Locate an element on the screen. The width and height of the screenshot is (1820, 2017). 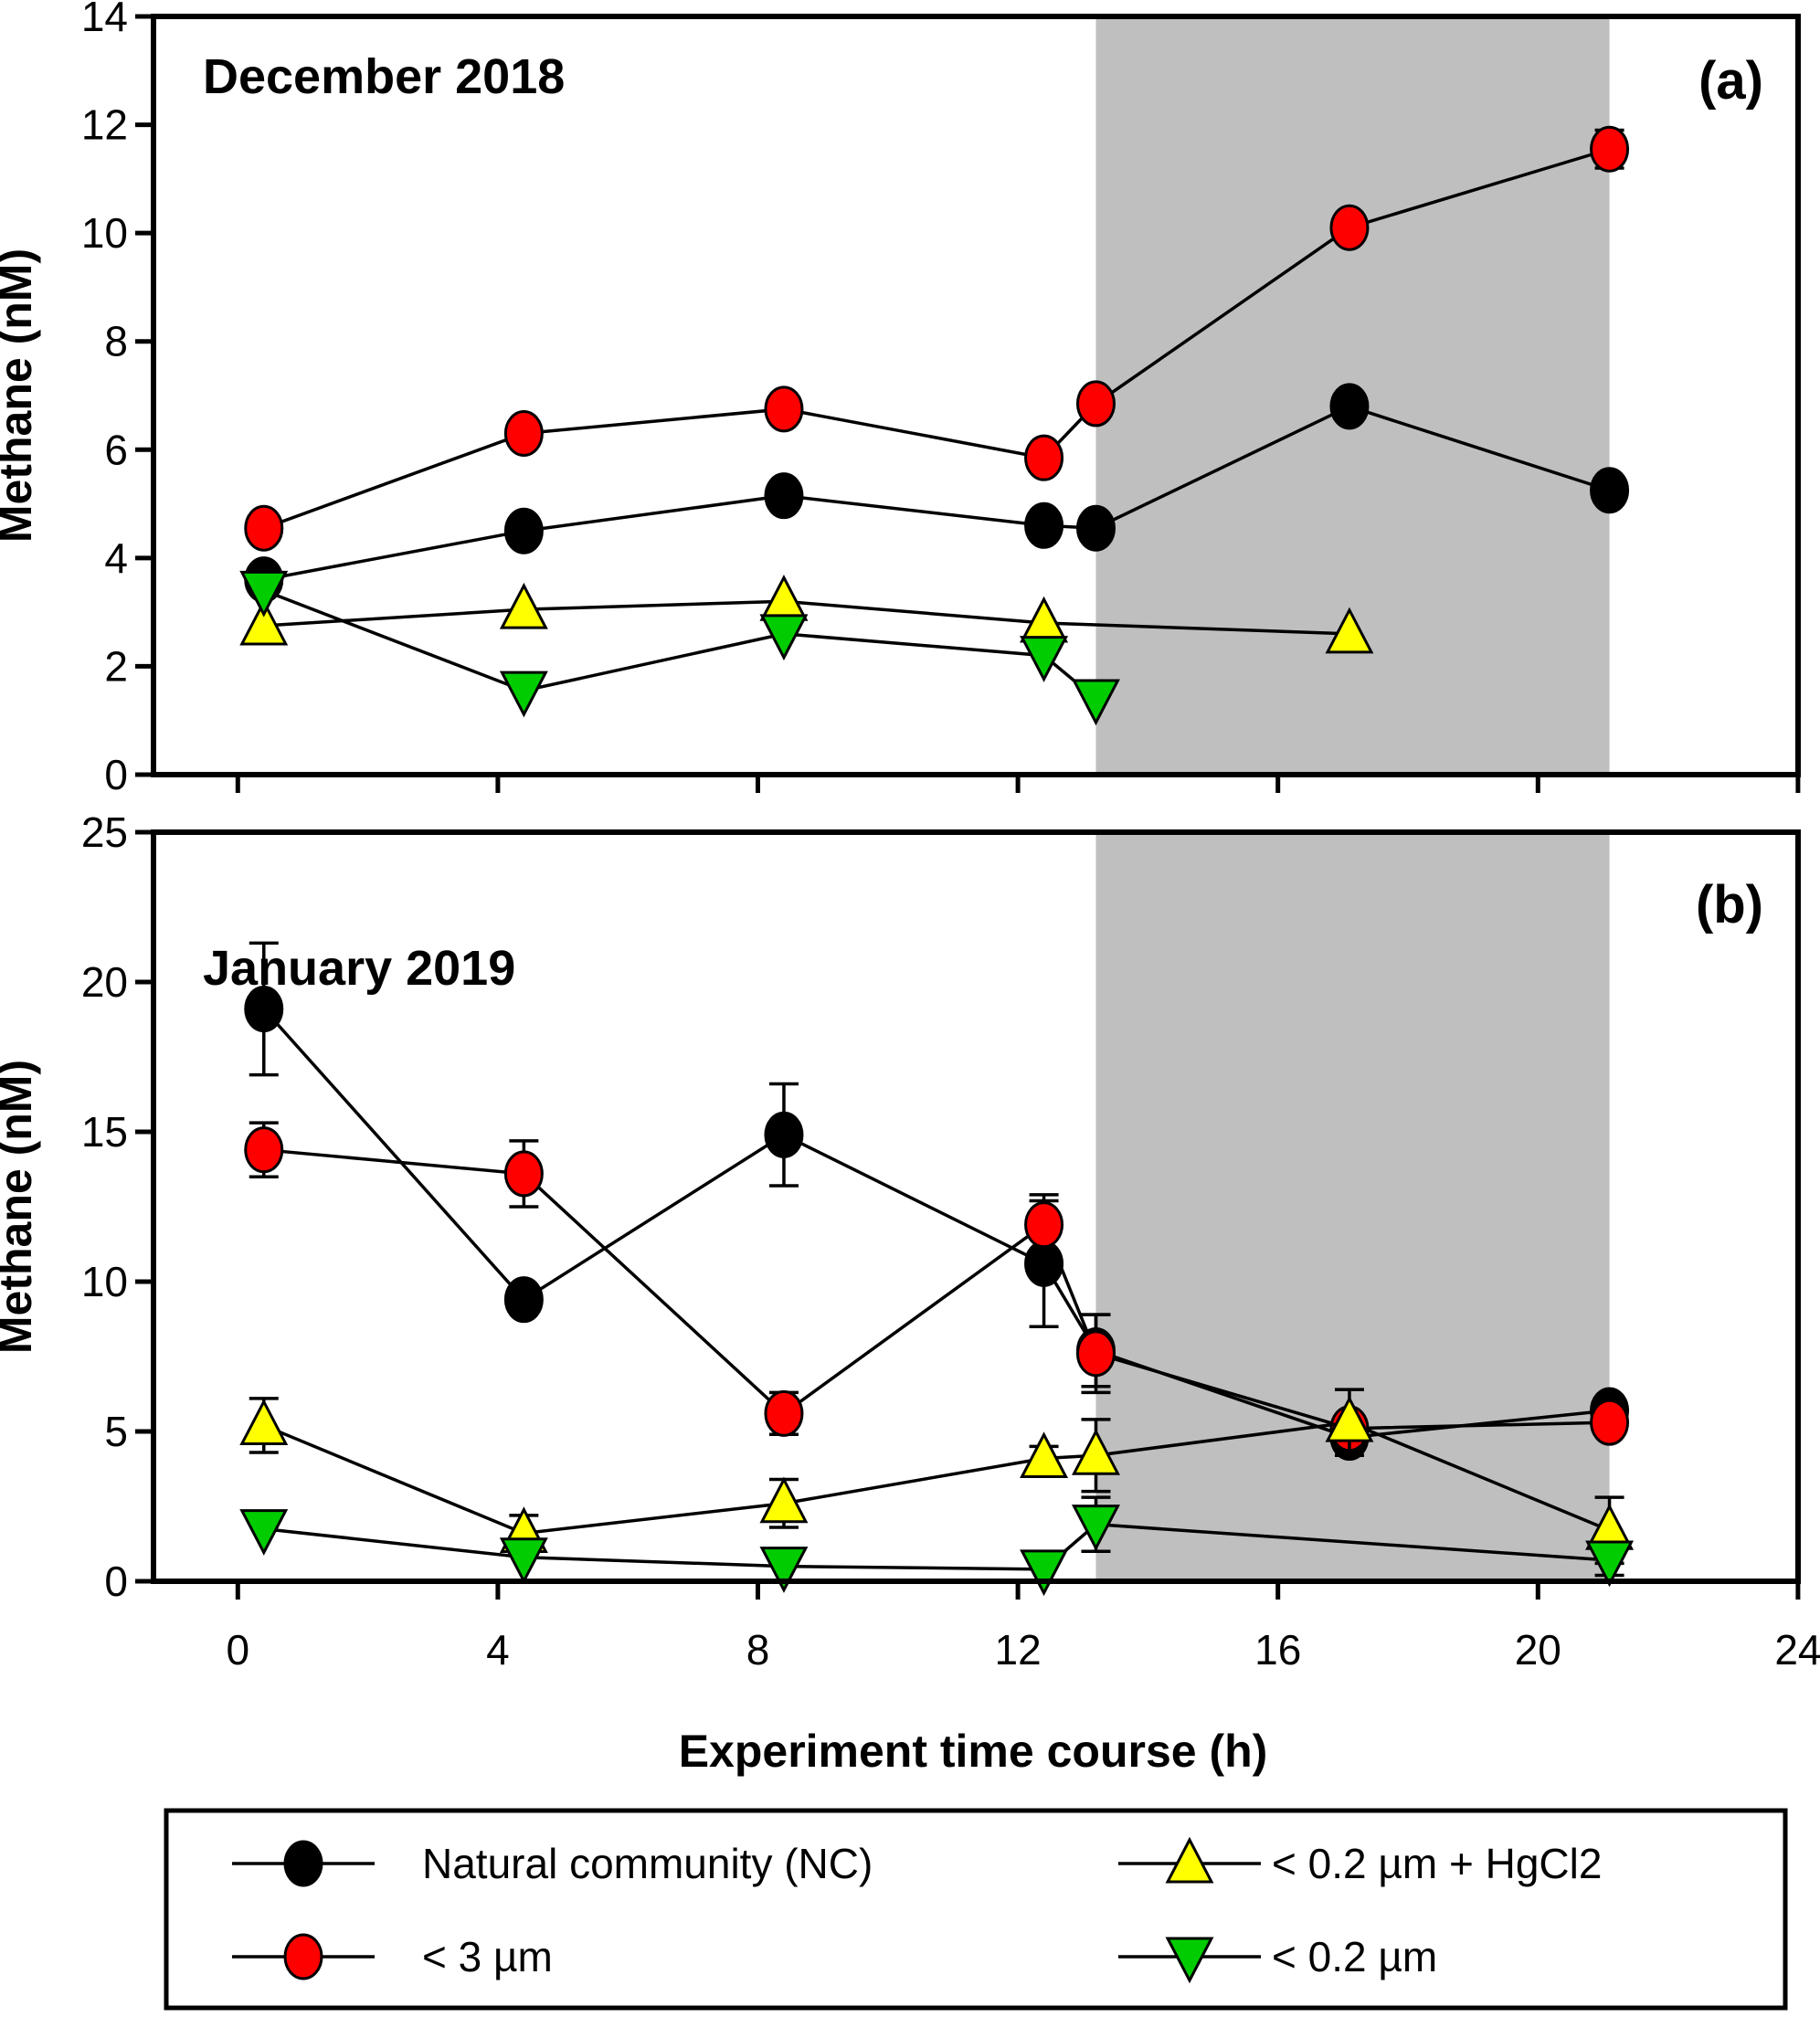
panel-corner-label: (a) is located at coordinates (1731, 81).